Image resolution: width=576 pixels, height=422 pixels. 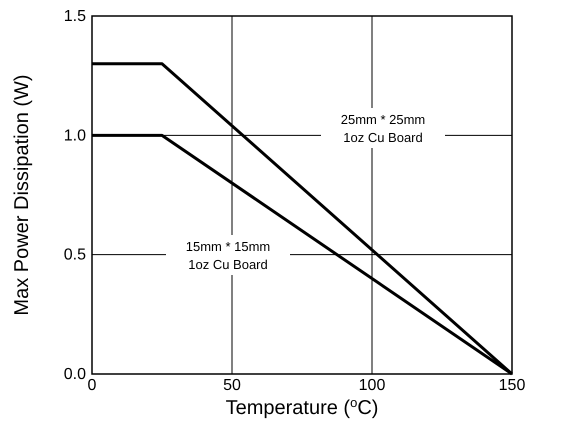 I want to click on x-tick-label: 0, so click(x=92, y=385).